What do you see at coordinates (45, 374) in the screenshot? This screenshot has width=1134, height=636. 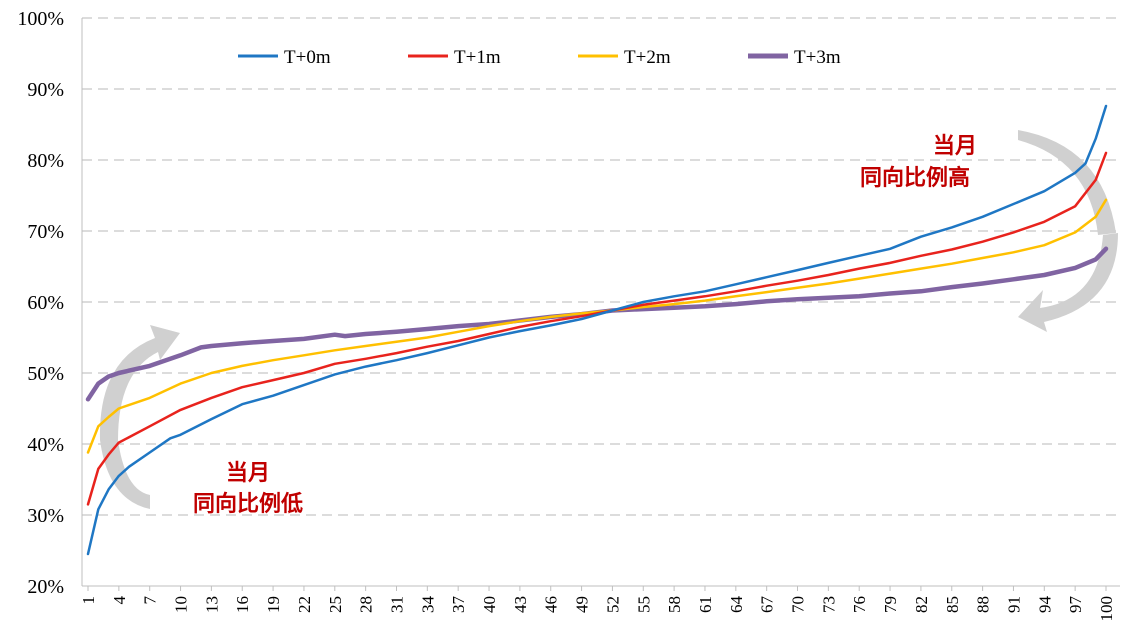 I see `y-tick-label: 50%` at bounding box center [45, 374].